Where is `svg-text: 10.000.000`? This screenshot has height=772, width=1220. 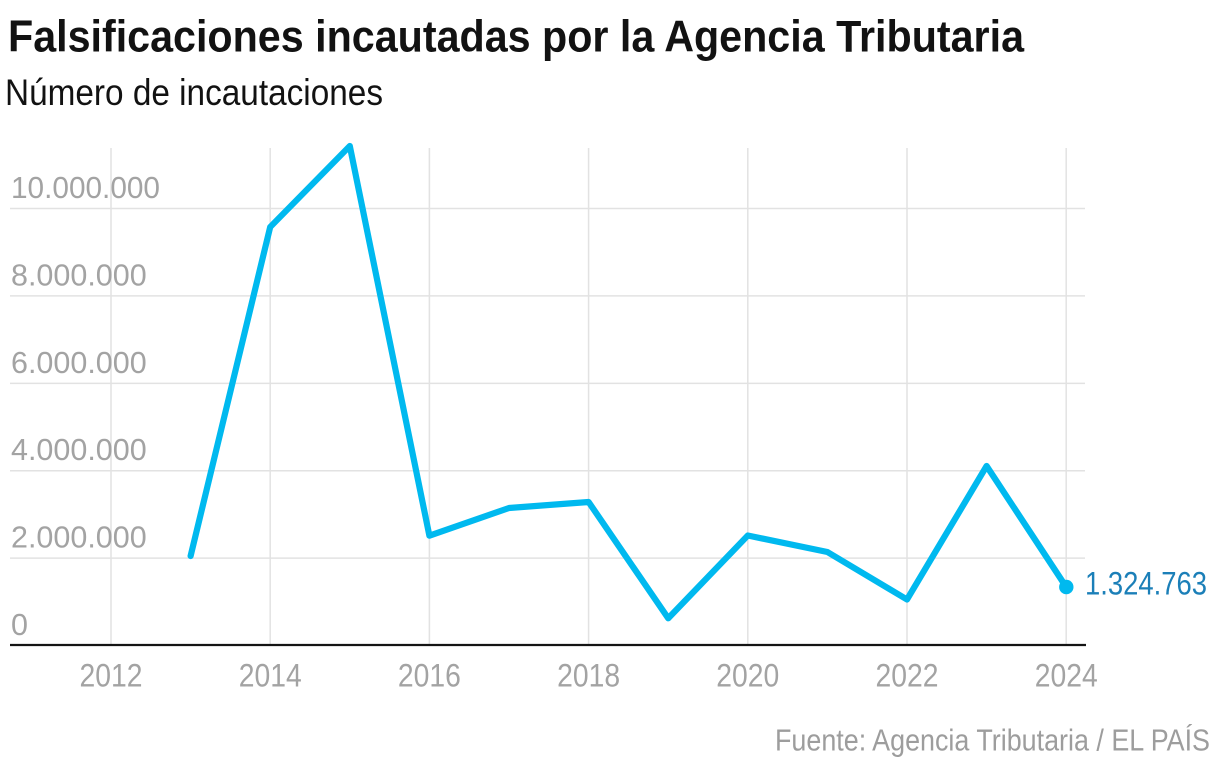
svg-text: 10.000.000 is located at coordinates (85, 188).